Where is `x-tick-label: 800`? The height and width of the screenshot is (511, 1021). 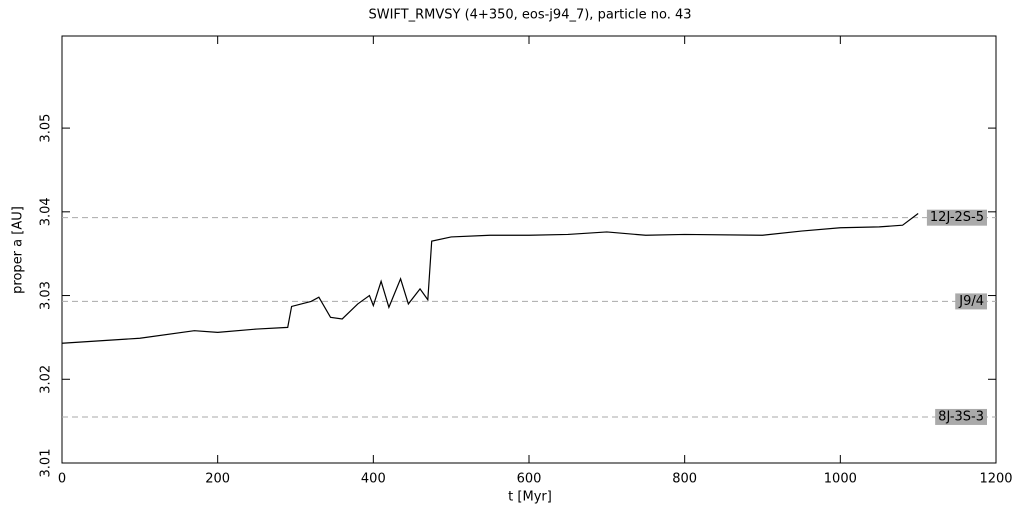
x-tick-label: 800 is located at coordinates (684, 479).